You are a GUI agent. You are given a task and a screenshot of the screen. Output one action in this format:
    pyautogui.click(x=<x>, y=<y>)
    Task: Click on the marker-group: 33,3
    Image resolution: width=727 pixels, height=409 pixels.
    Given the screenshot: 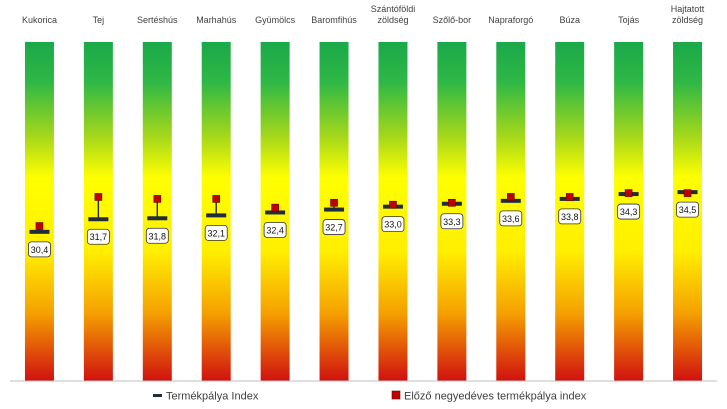 What is the action you would take?
    pyautogui.click(x=452, y=214)
    